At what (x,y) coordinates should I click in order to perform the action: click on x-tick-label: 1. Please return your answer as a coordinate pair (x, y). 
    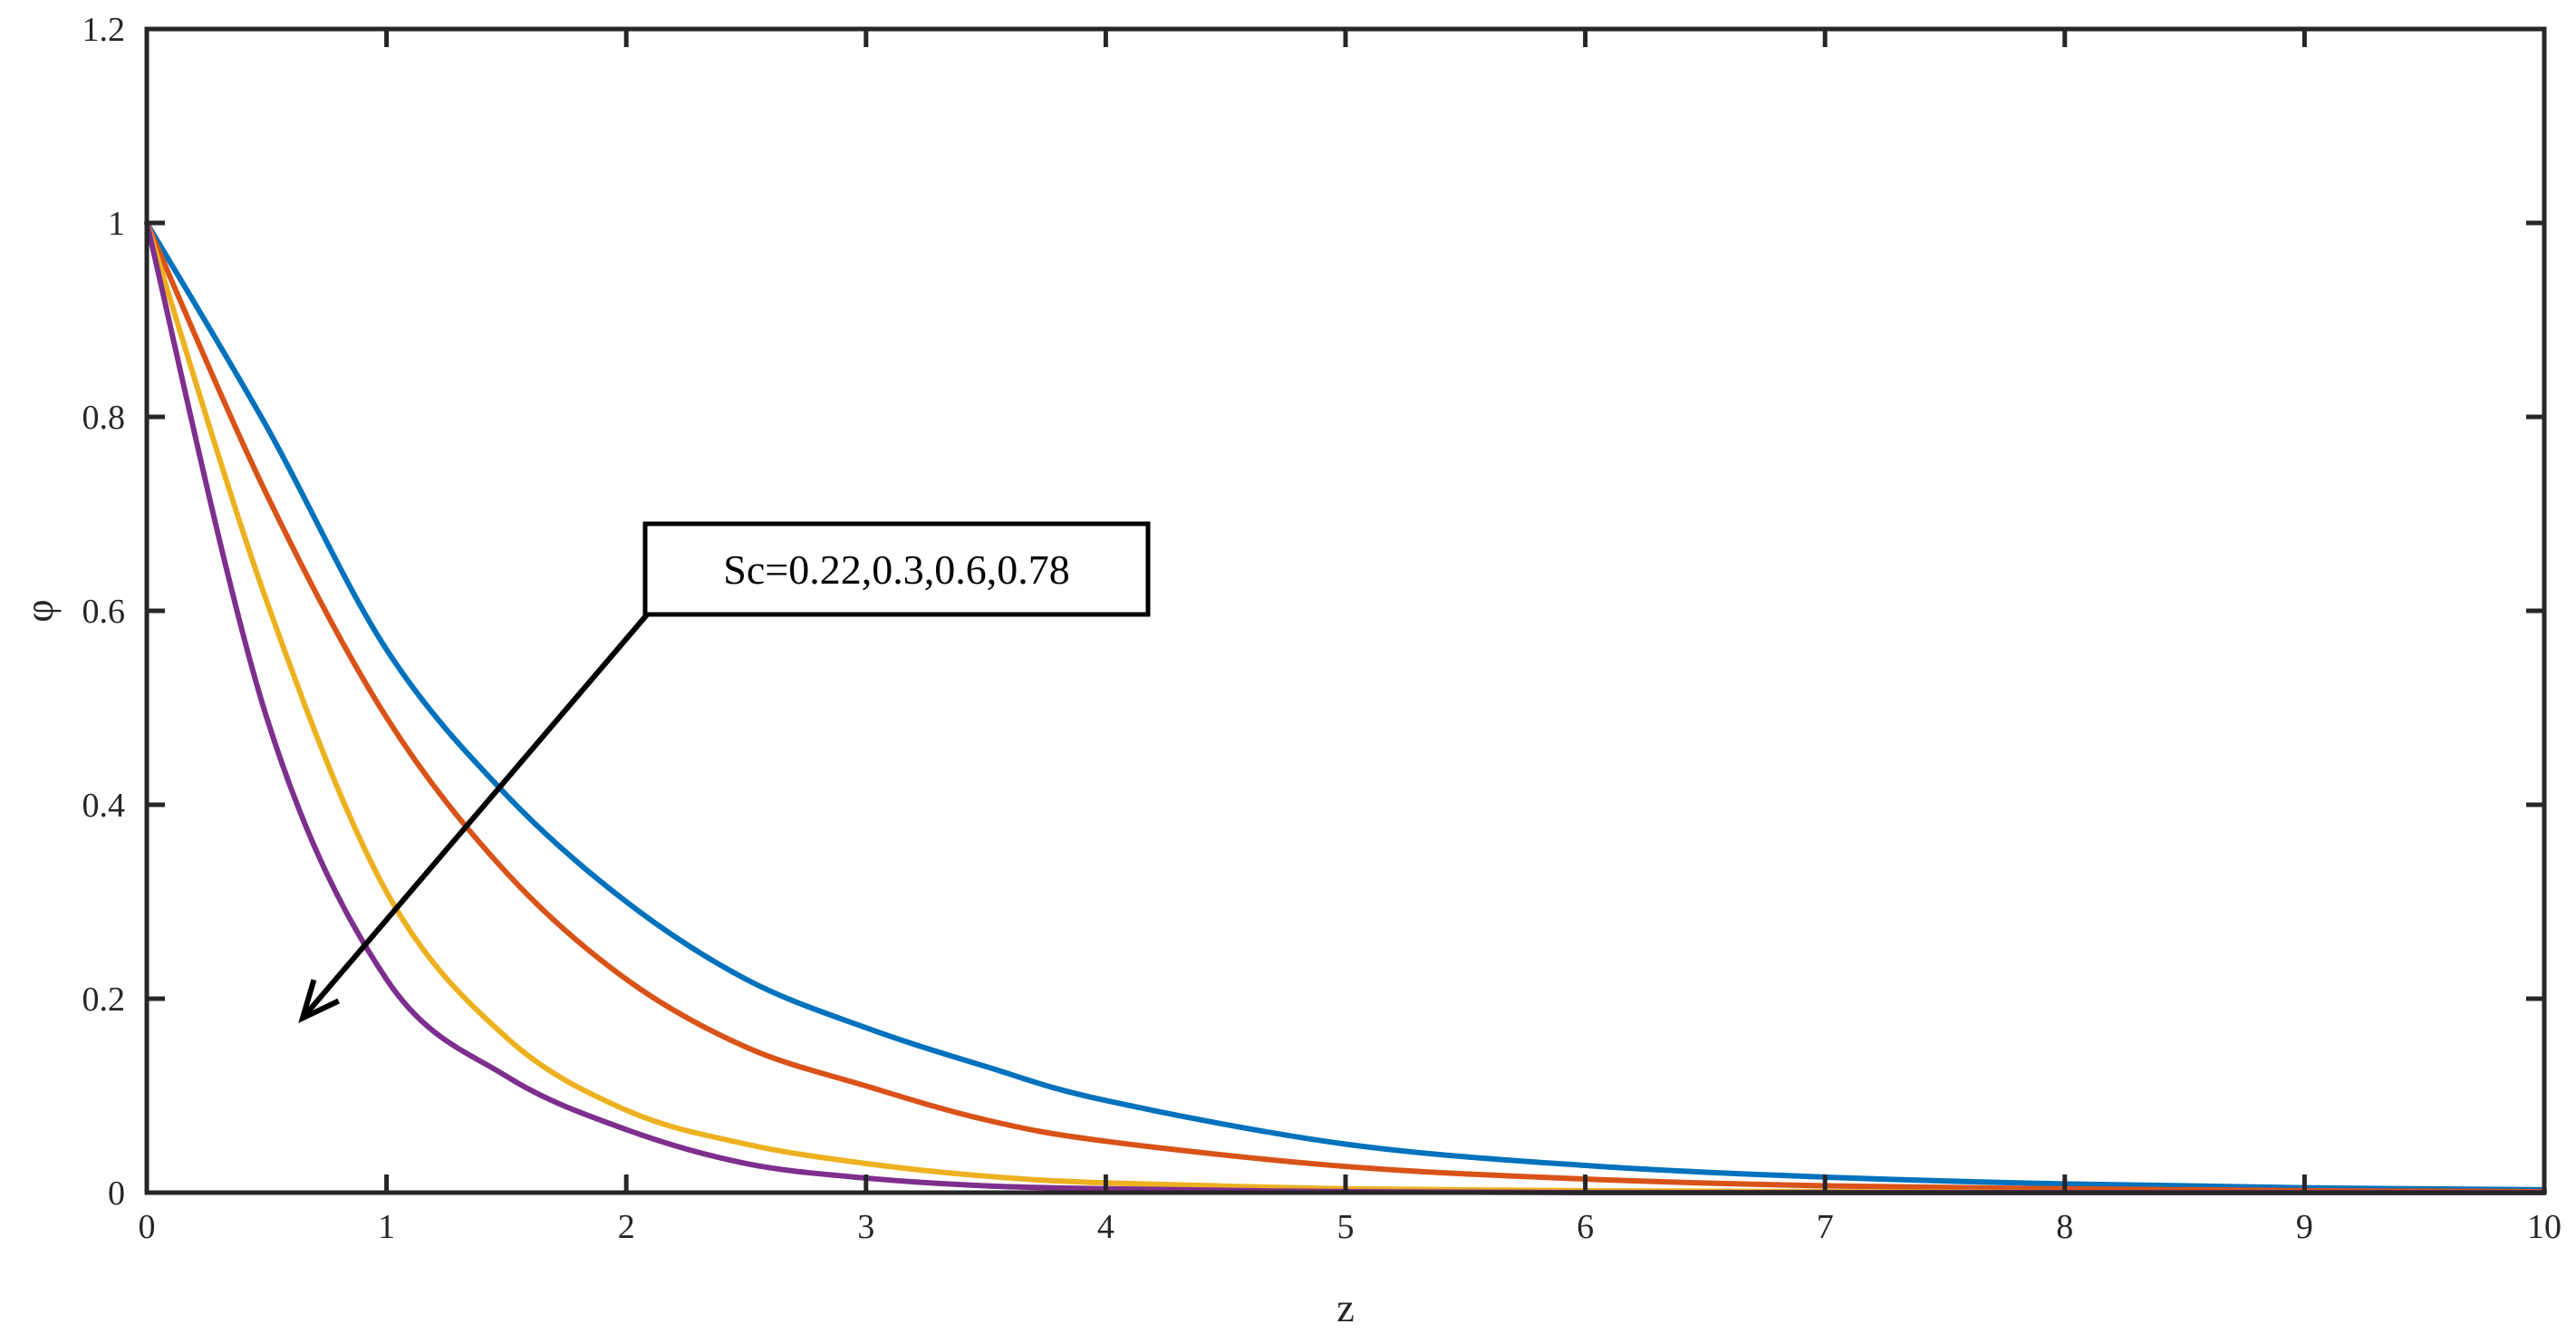
    Looking at the image, I should click on (386, 1227).